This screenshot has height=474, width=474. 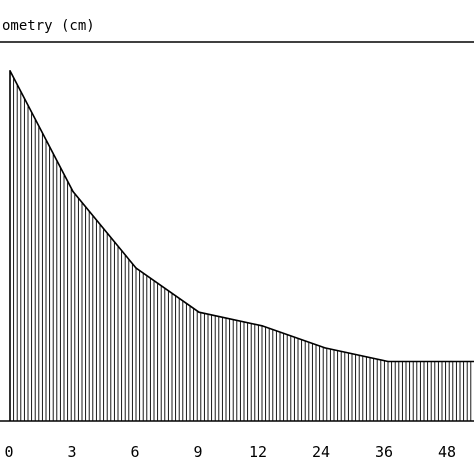 I want to click on x-tick-label: 36, so click(x=384, y=452).